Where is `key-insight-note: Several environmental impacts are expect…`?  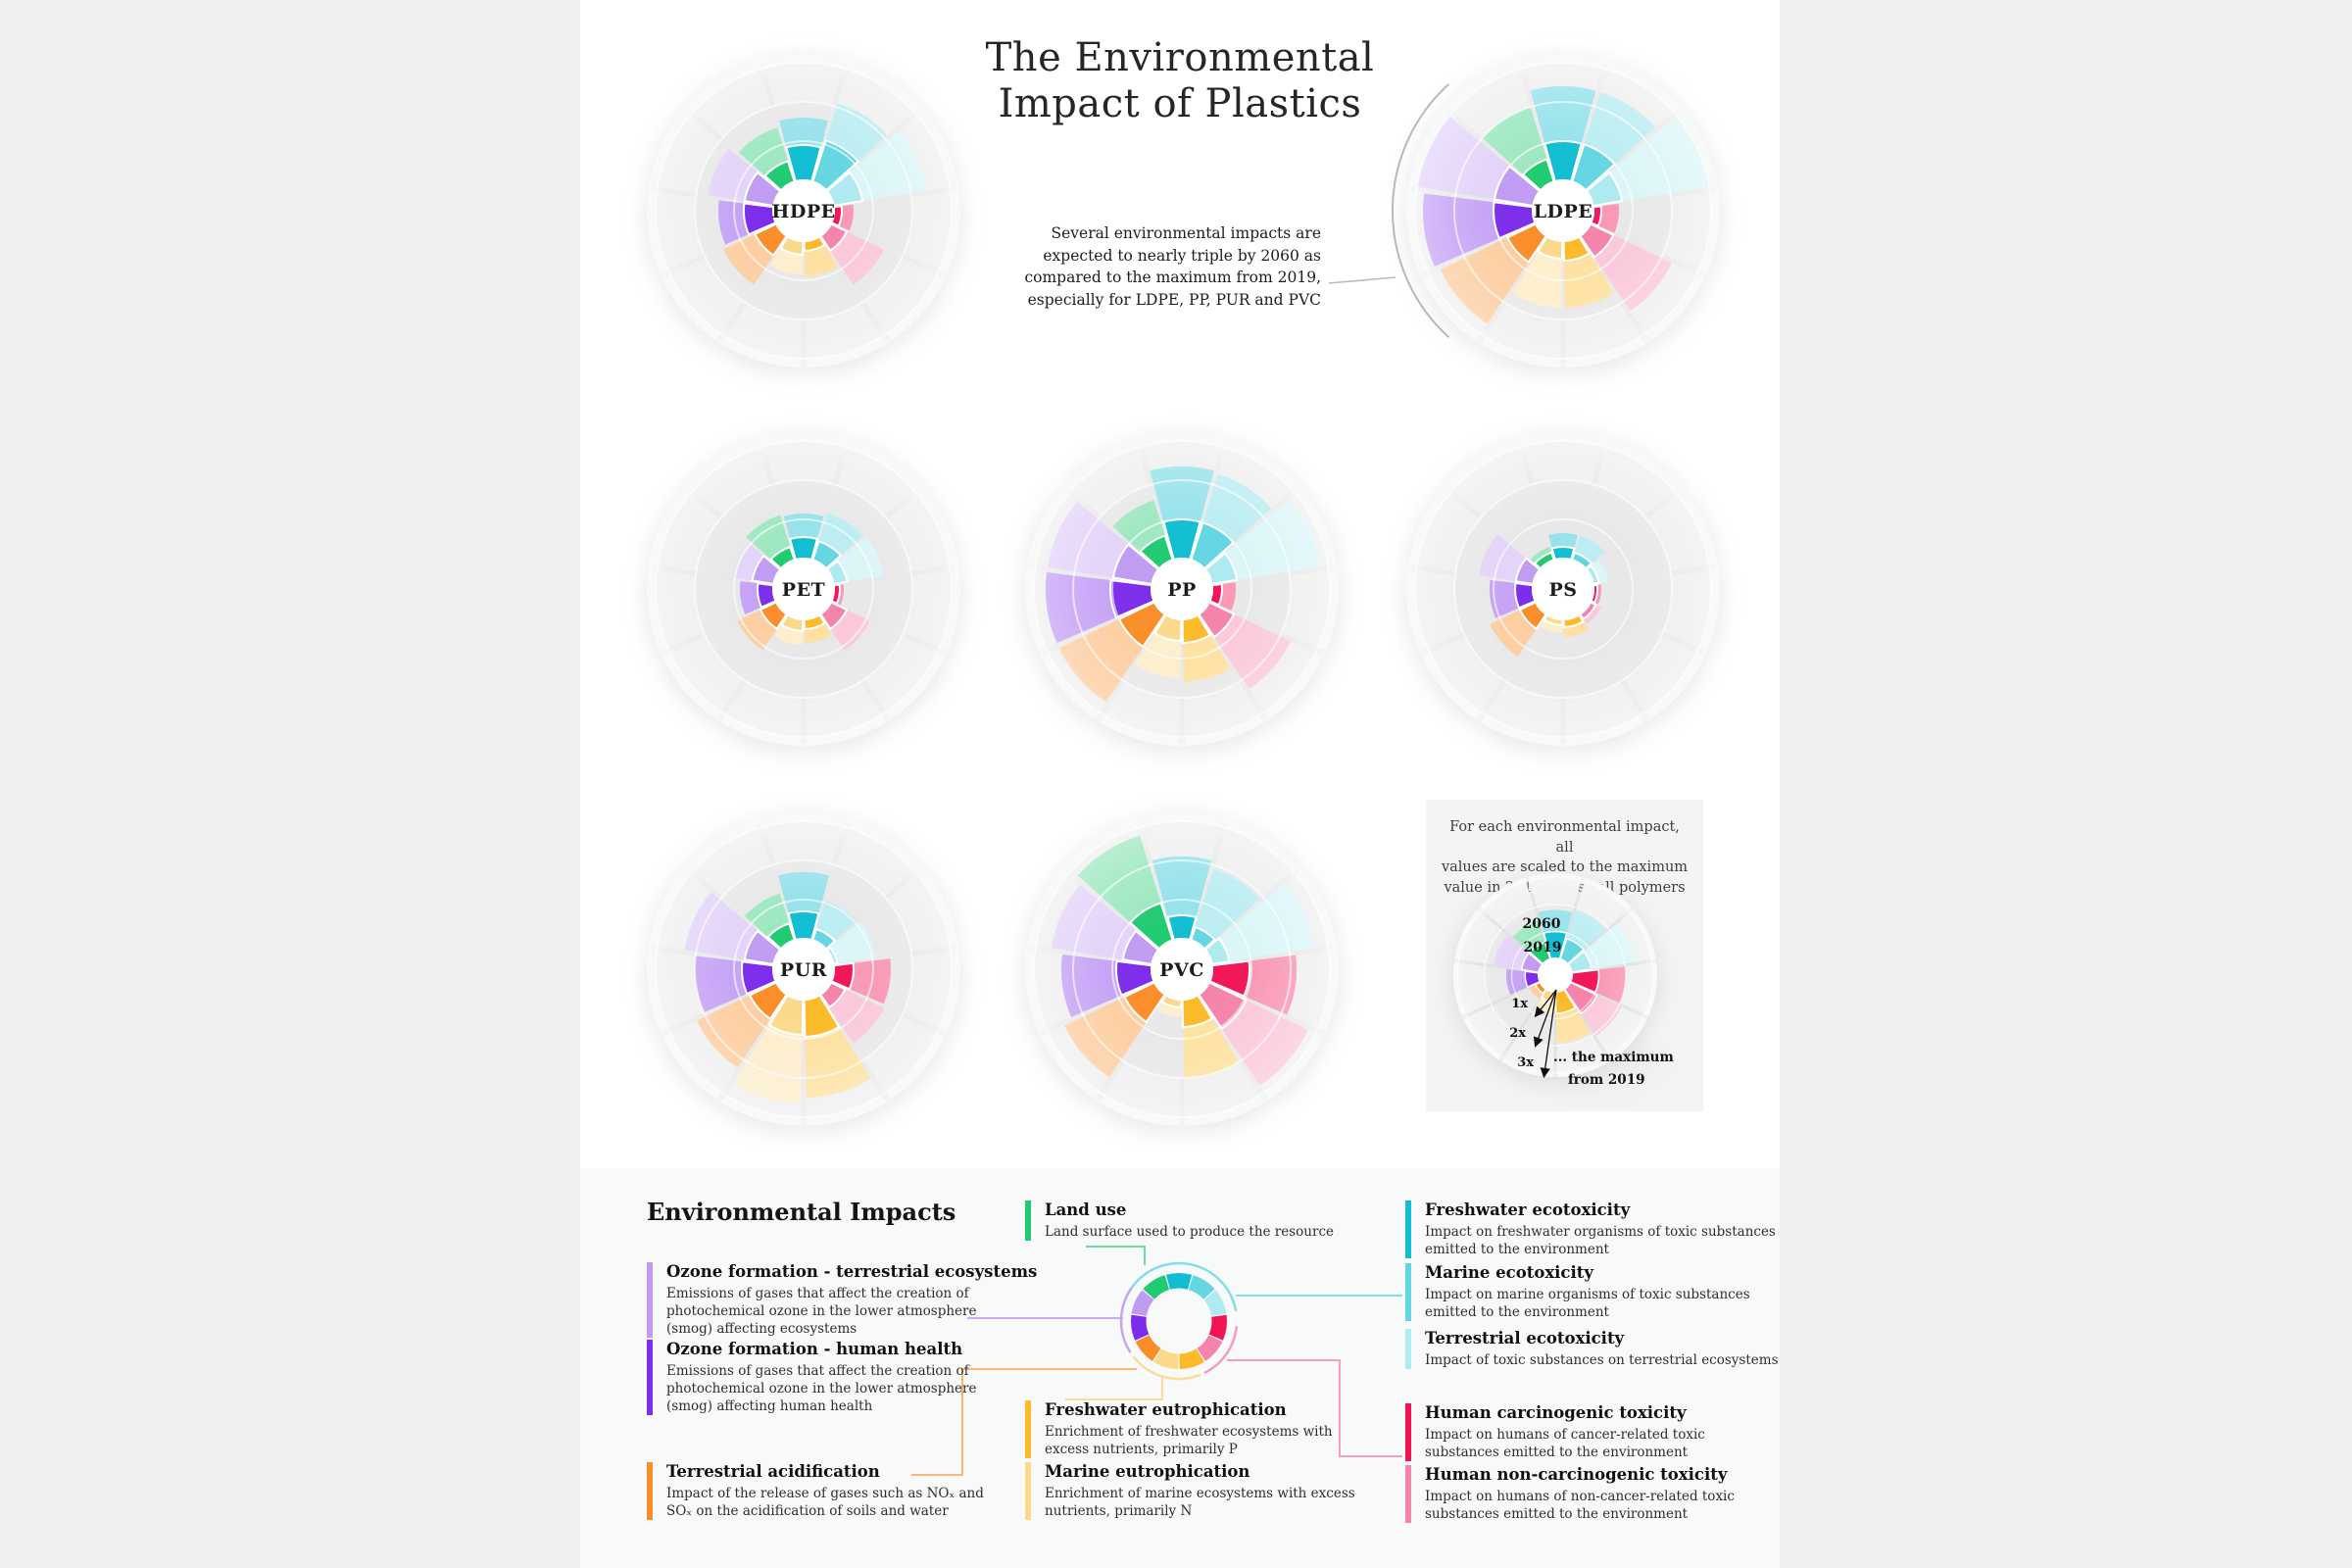
key-insight-note: Several environmental impacts are expect… is located at coordinates (1172, 266).